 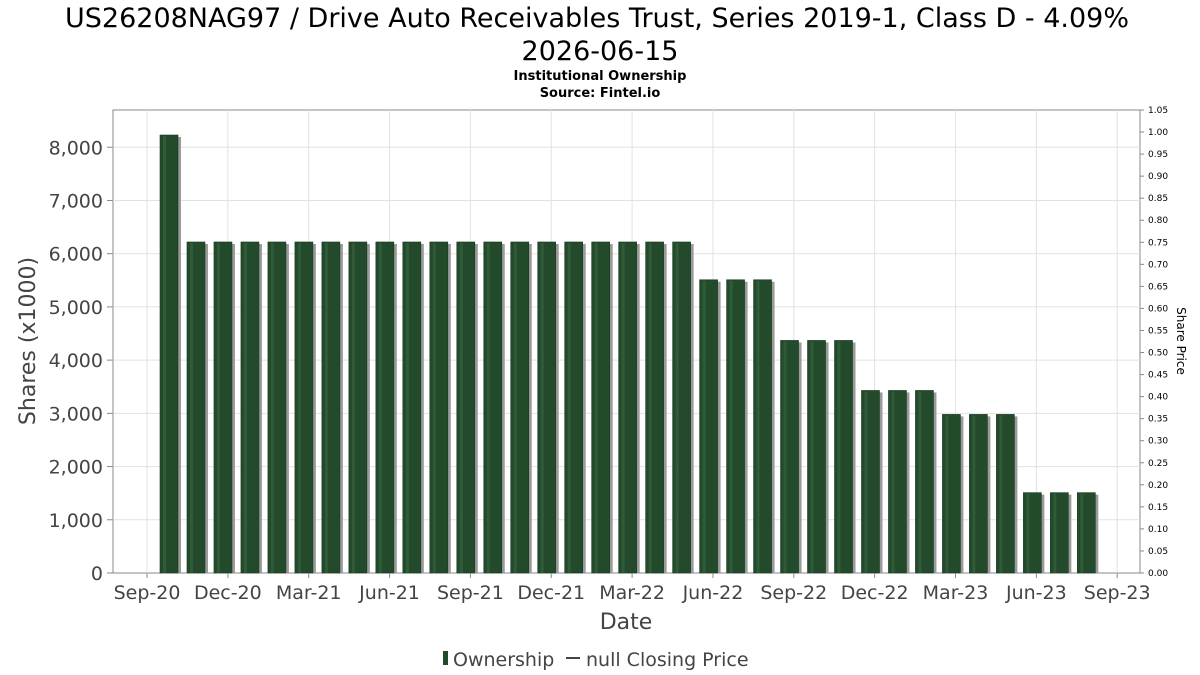 I want to click on x-tick-label: Jun-22, so click(x=713, y=593).